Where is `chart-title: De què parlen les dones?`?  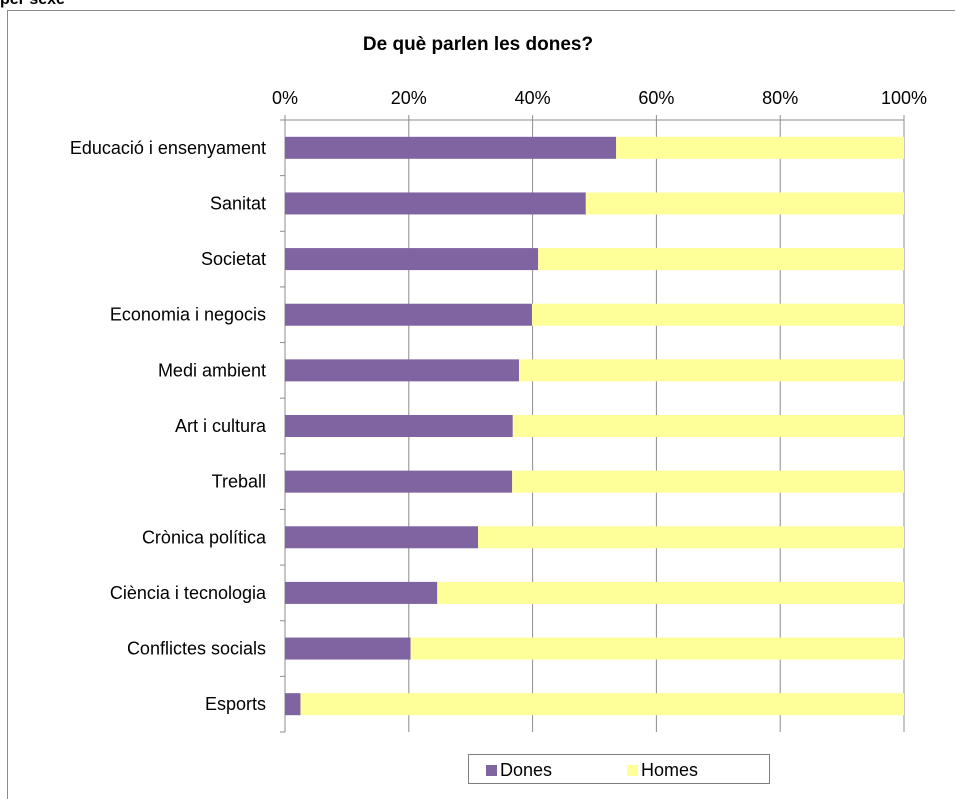 chart-title: De què parlen les dones? is located at coordinates (478, 44).